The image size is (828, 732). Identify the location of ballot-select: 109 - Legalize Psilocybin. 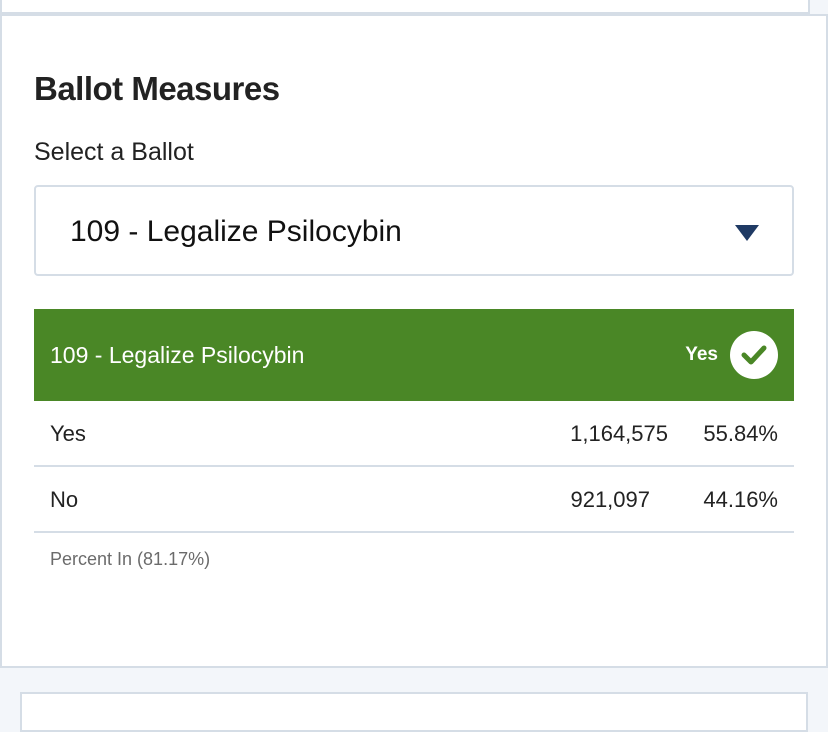
(414, 230).